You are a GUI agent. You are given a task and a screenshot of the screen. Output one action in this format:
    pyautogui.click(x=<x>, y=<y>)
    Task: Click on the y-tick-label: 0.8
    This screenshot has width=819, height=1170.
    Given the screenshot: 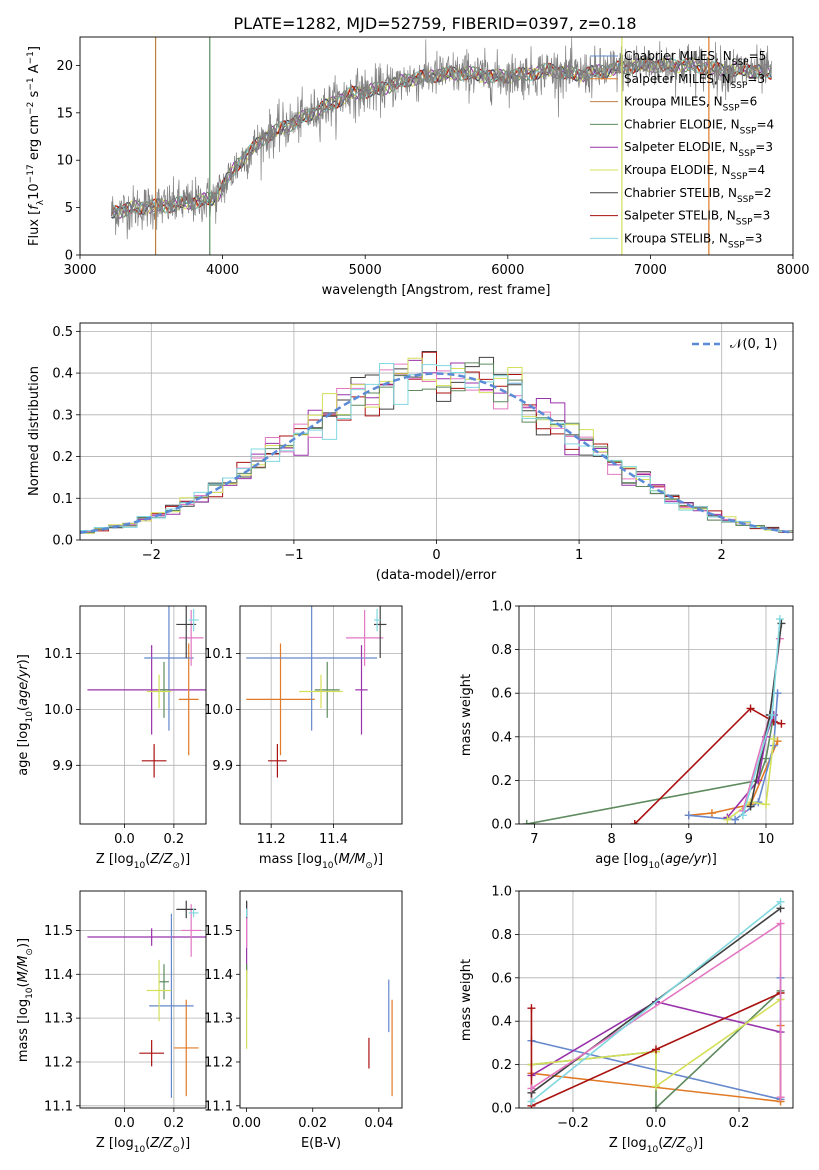 What is the action you would take?
    pyautogui.click(x=501, y=650)
    